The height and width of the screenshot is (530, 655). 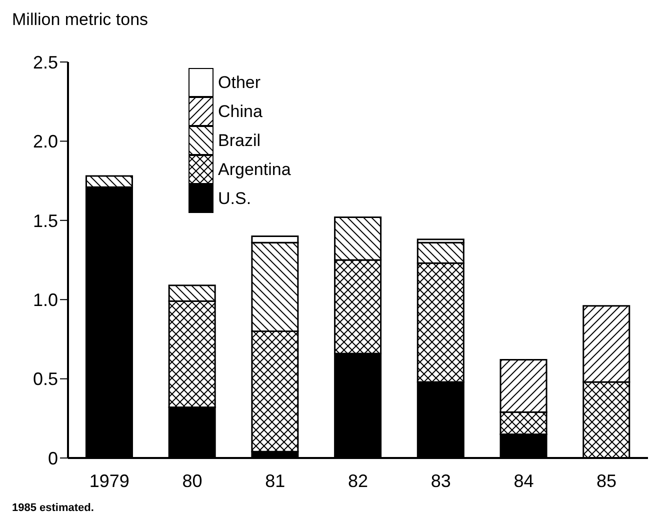 What do you see at coordinates (109, 480) in the screenshot?
I see `x-tick-label: 1979` at bounding box center [109, 480].